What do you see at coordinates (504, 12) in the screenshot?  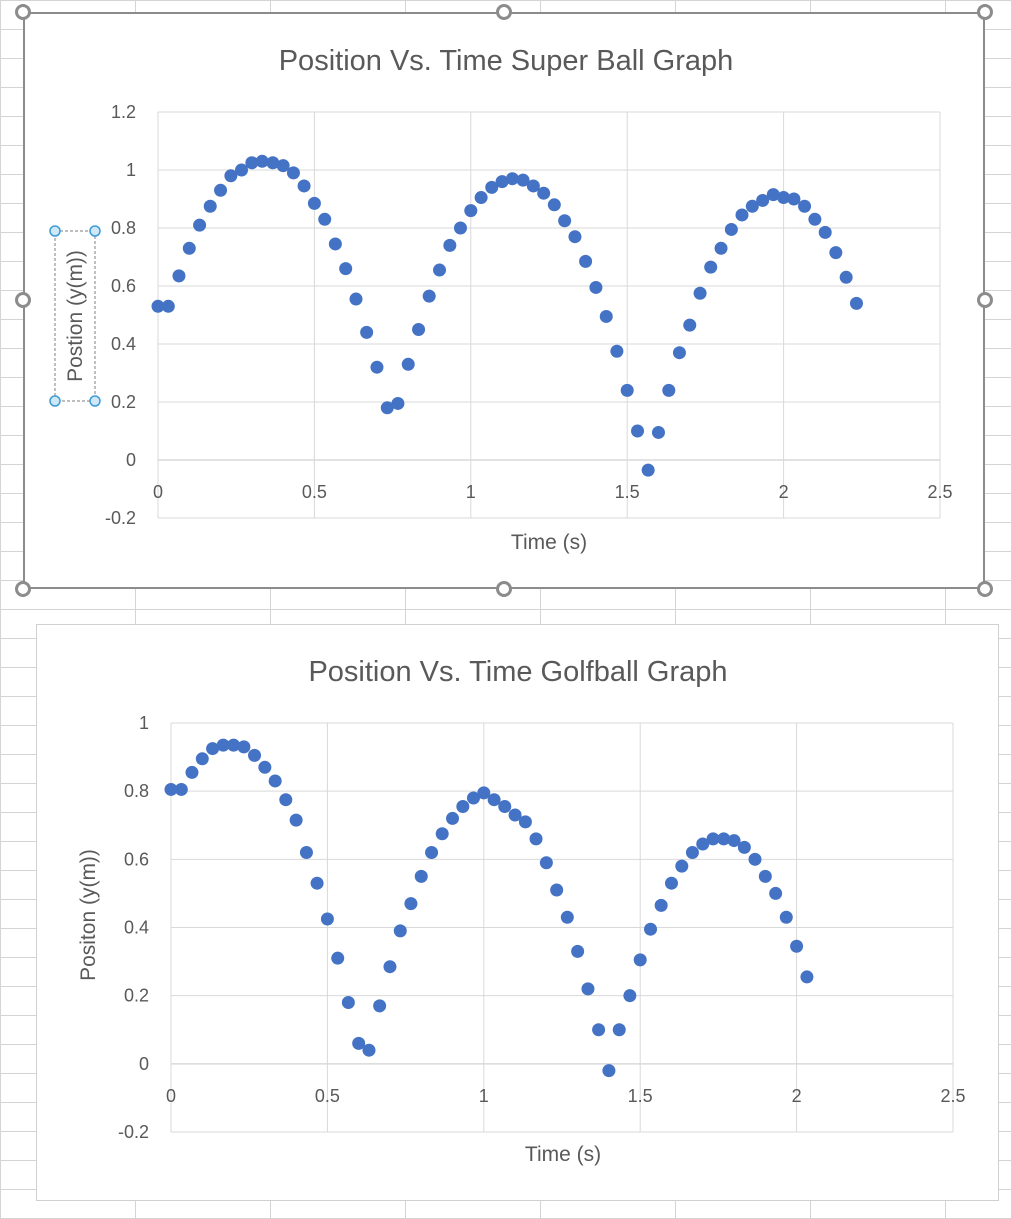 I see `resize-handle-top` at bounding box center [504, 12].